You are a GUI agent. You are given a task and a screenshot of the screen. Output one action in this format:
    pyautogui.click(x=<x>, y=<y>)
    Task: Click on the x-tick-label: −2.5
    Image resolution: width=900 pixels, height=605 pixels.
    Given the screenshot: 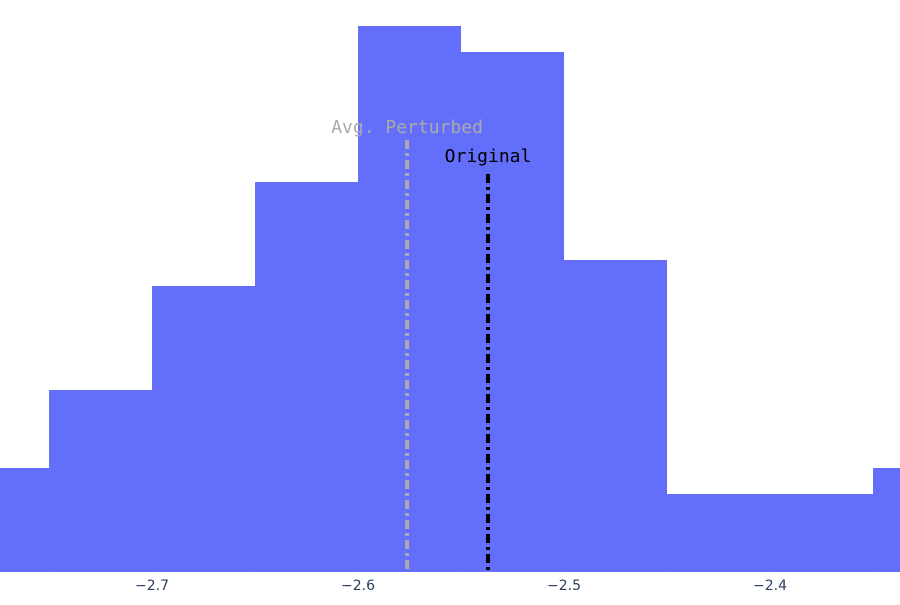 What is the action you would take?
    pyautogui.click(x=564, y=586)
    